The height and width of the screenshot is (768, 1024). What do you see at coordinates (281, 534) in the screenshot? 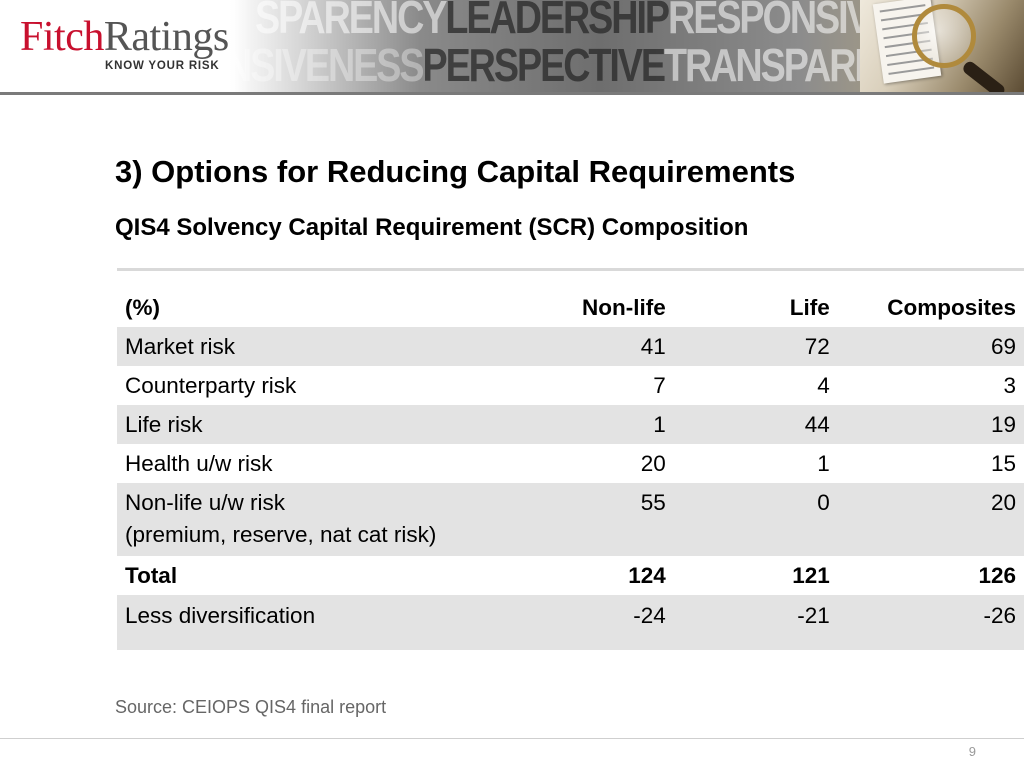
I see `row-label-line2: (premium, reserve, nat cat risk)` at bounding box center [281, 534].